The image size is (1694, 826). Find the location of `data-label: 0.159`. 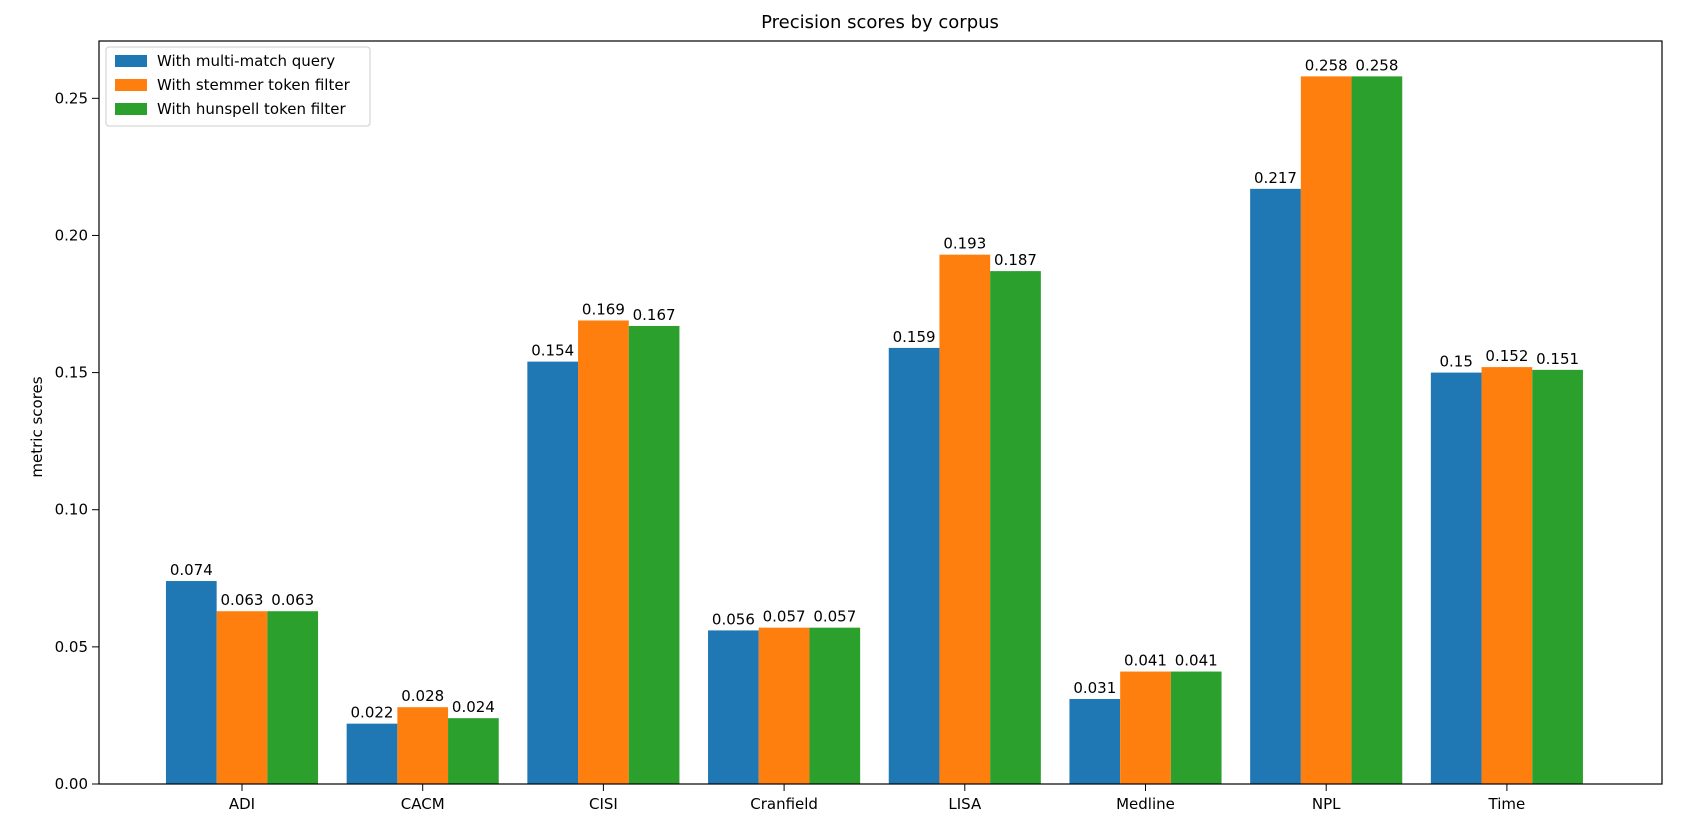

data-label: 0.159 is located at coordinates (914, 337).